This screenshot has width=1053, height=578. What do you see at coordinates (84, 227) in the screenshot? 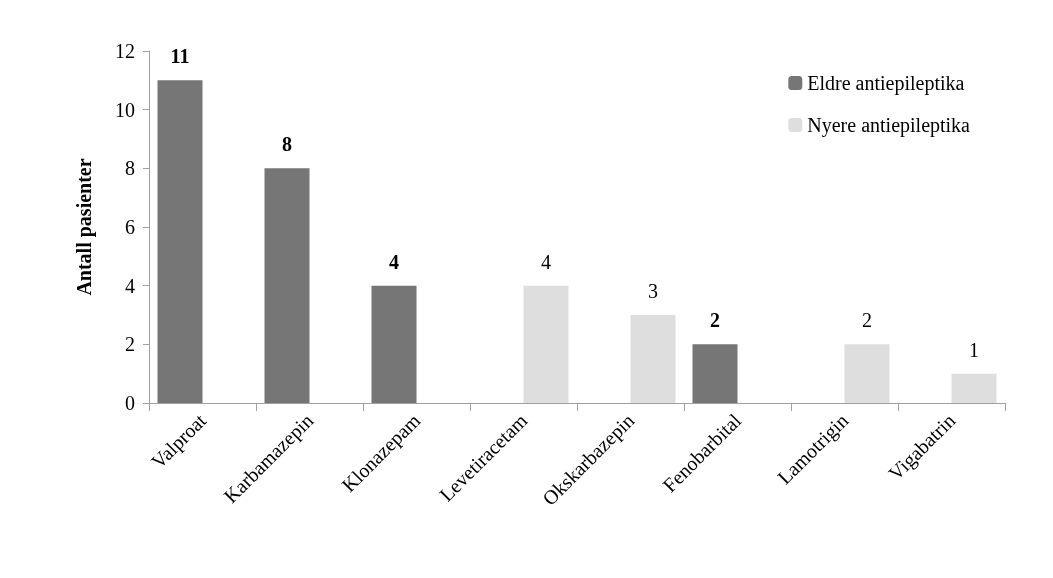
I see `y-axis-title: Antall pasienter` at bounding box center [84, 227].